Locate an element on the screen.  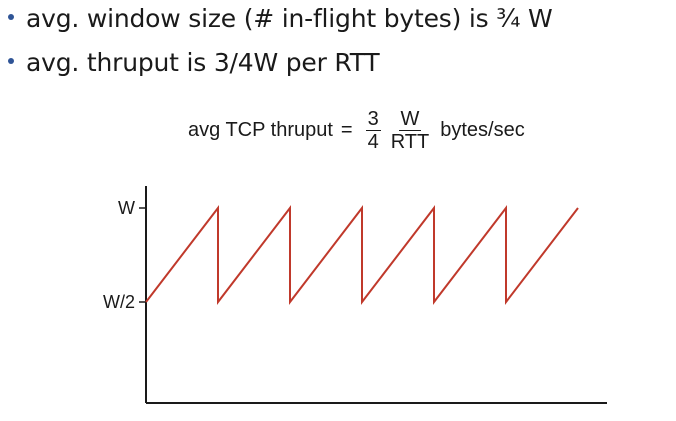
fraction-three-quarters: 3 4 is located at coordinates (373, 130).